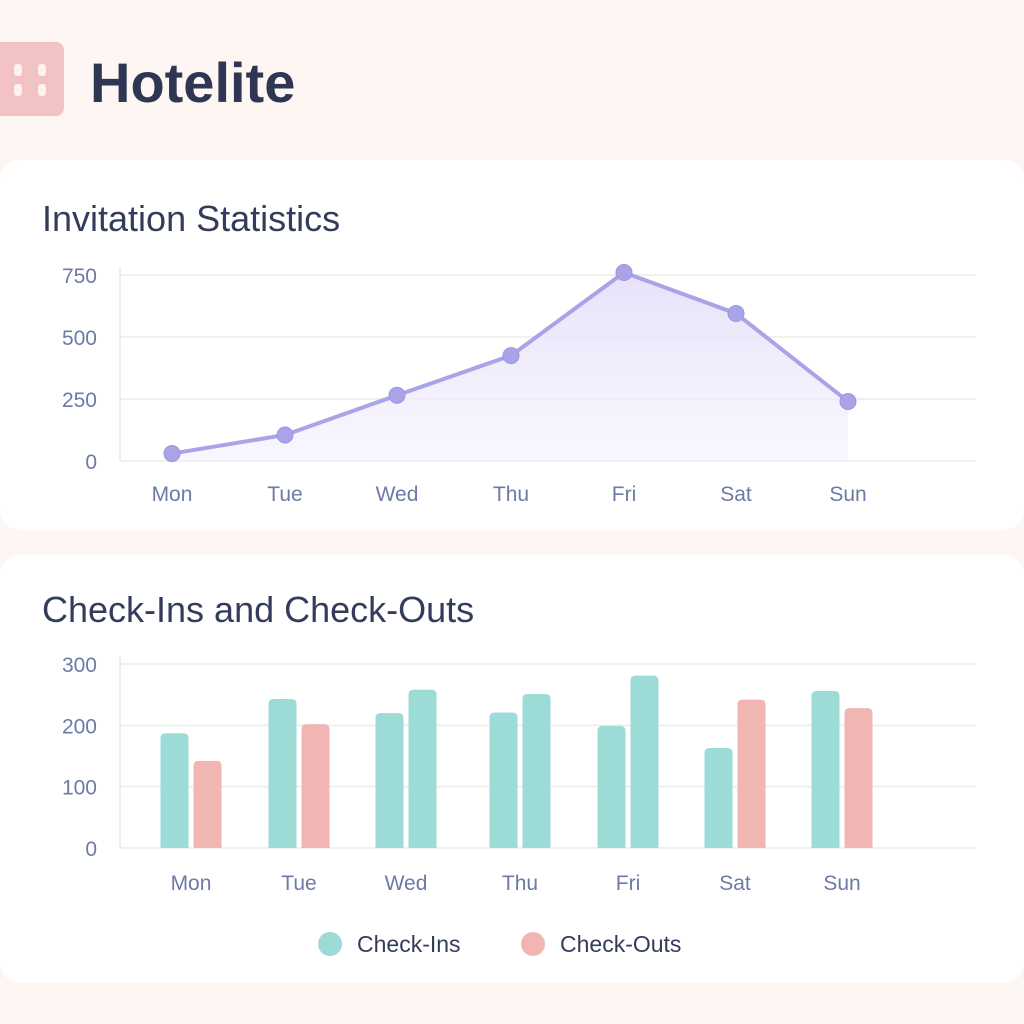  I want to click on invitation-statistics-title: Invitation Statistics, so click(191, 218).